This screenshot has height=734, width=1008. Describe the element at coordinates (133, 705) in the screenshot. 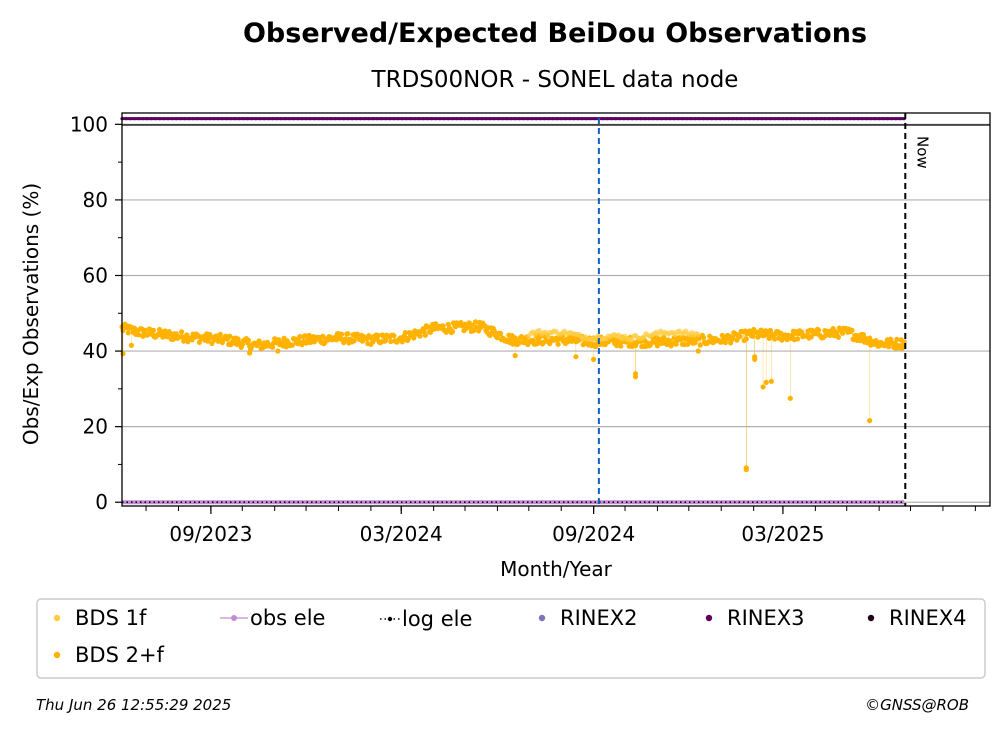

I see `footer-timestamp: Thu Jun 26 12:55:29 2025` at that location.